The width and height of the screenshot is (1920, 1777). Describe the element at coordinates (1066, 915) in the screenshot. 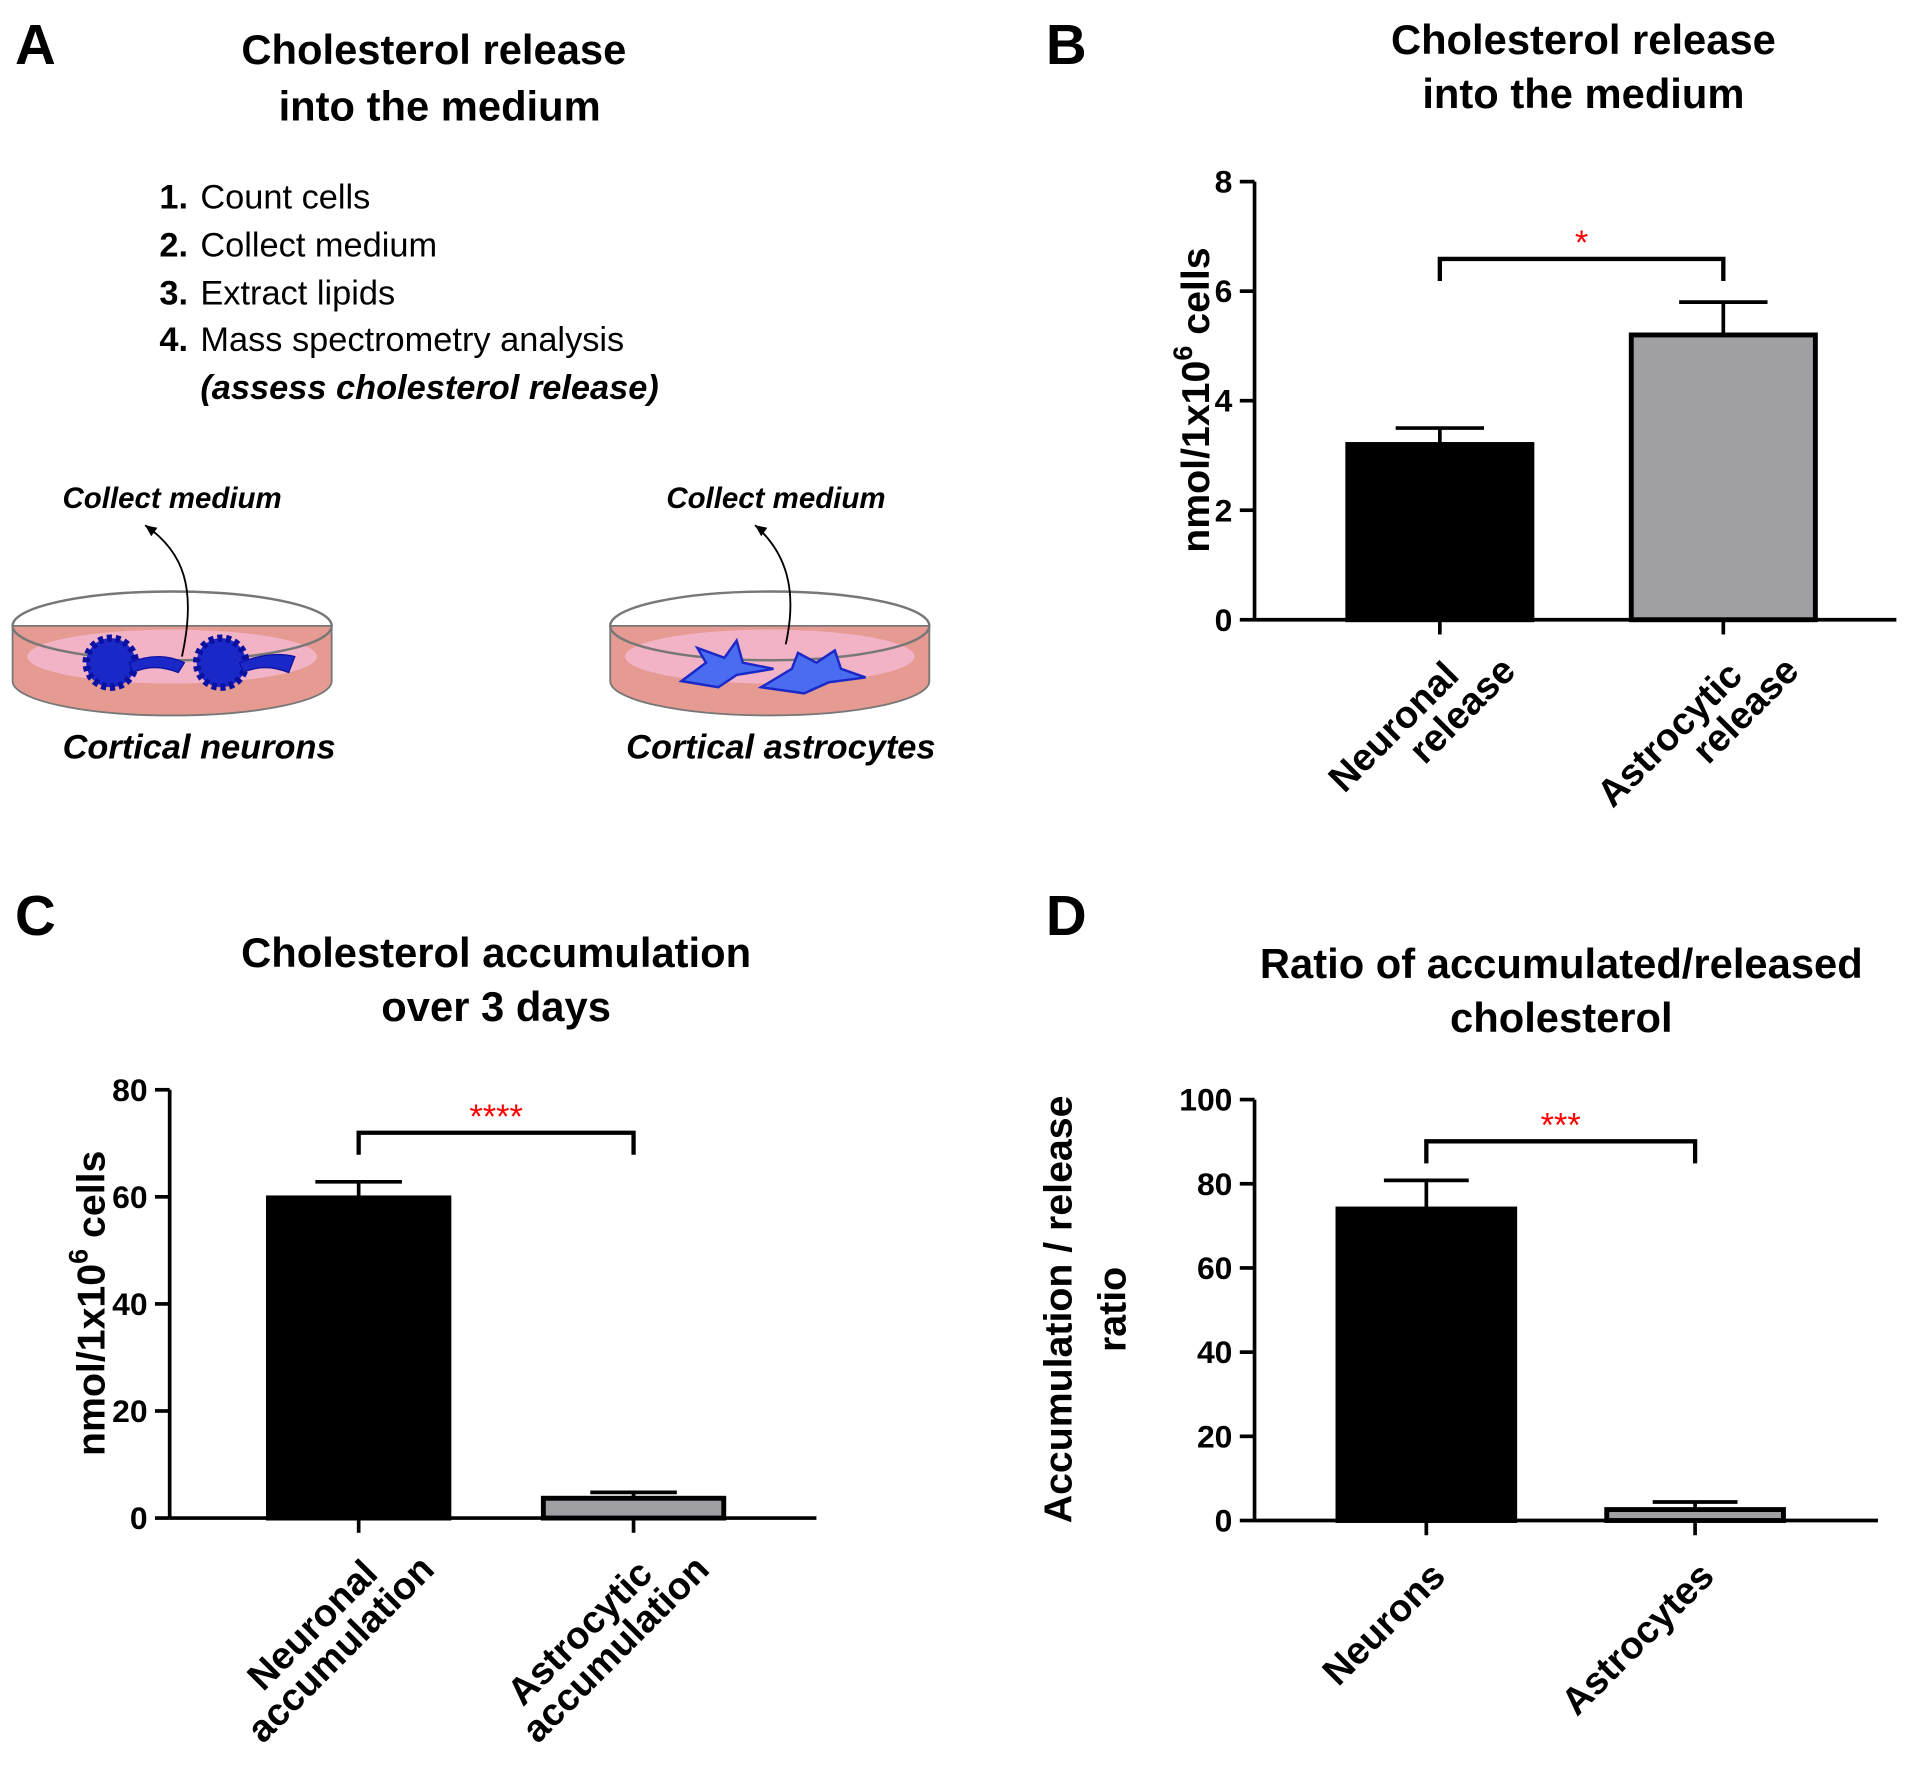

I see `panel-label: D` at that location.